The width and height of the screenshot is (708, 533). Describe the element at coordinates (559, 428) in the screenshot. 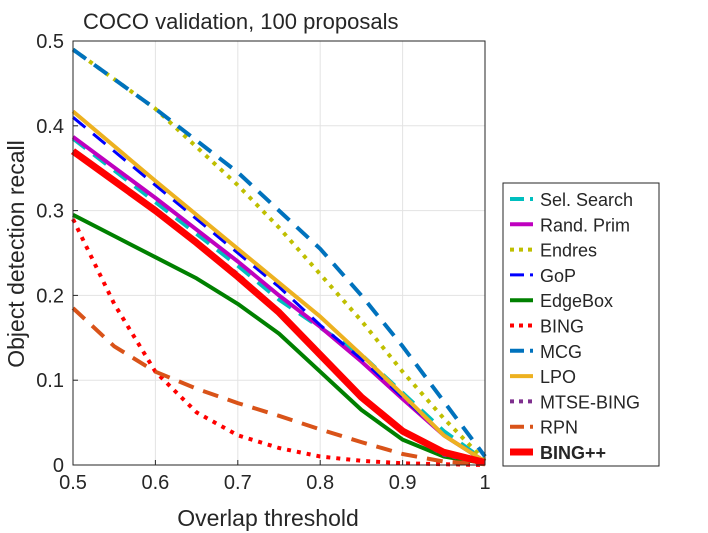

I see `legend-label: RPN` at that location.